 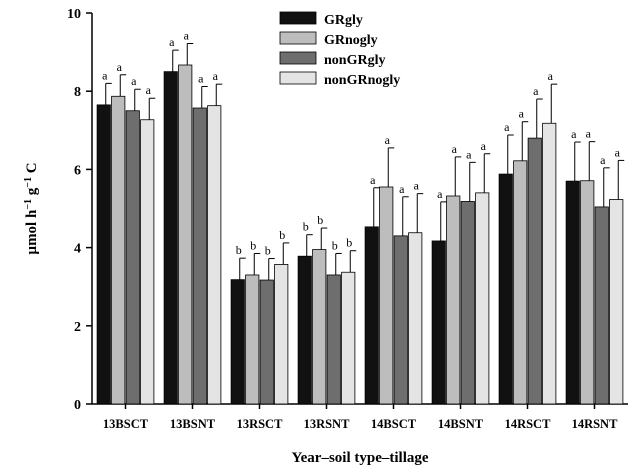 I want to click on bar-nonGRnogly-13RSNT, so click(x=348, y=338).